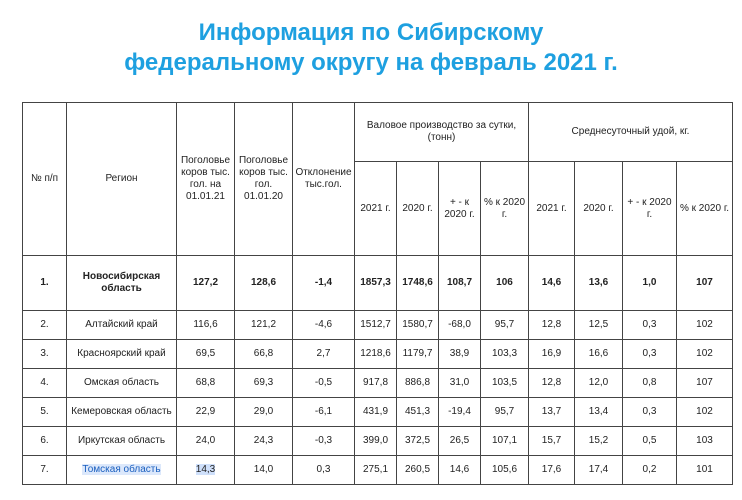  I want to click on header-num: № п/п, so click(44, 179).